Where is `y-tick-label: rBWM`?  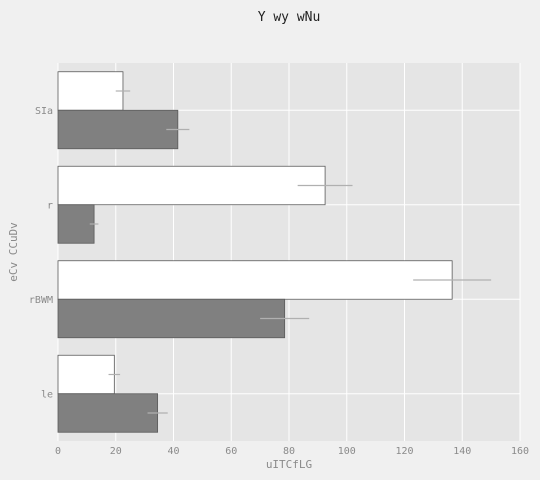 y-tick-label: rBWM is located at coordinates (41, 300).